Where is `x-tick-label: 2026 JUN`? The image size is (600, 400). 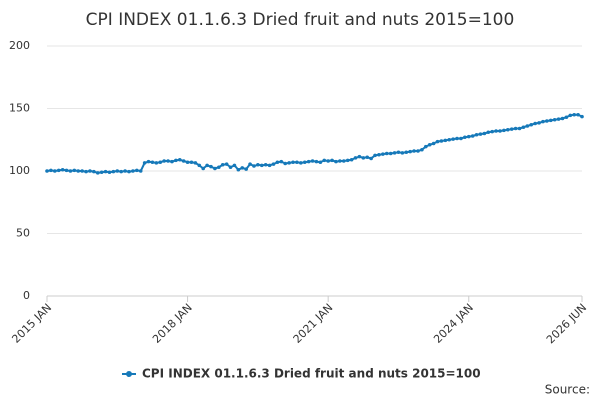
x-tick-label: 2026 JUN is located at coordinates (566, 323).